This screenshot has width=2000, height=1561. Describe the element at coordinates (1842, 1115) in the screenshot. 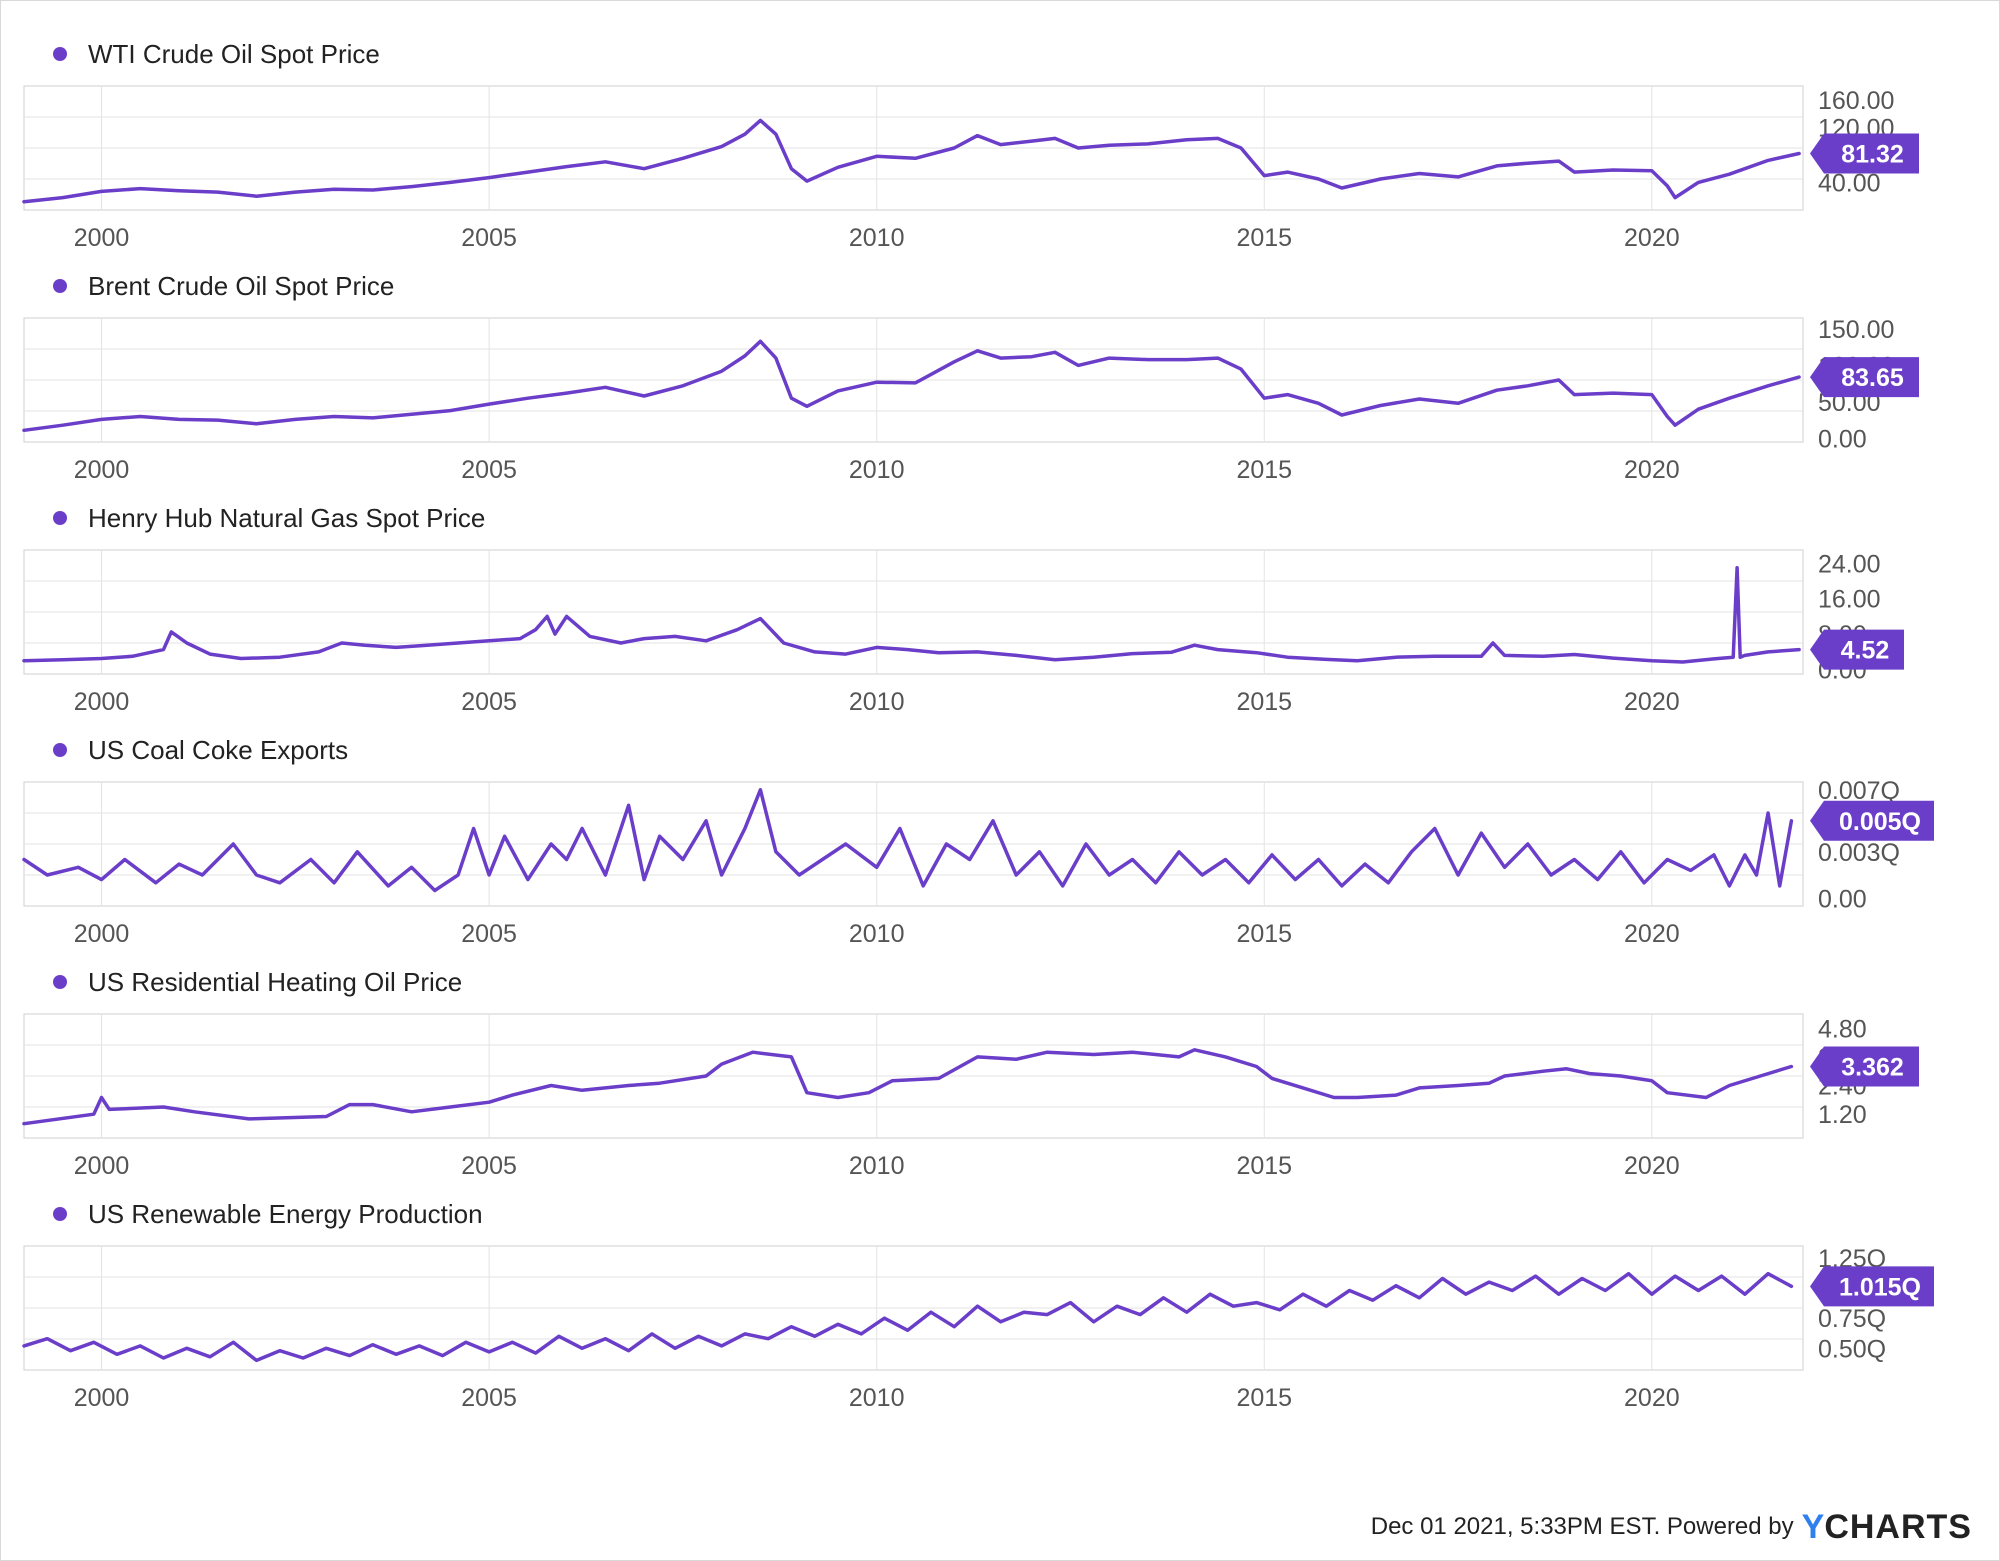

I see `y-tick-label: 1.20` at that location.